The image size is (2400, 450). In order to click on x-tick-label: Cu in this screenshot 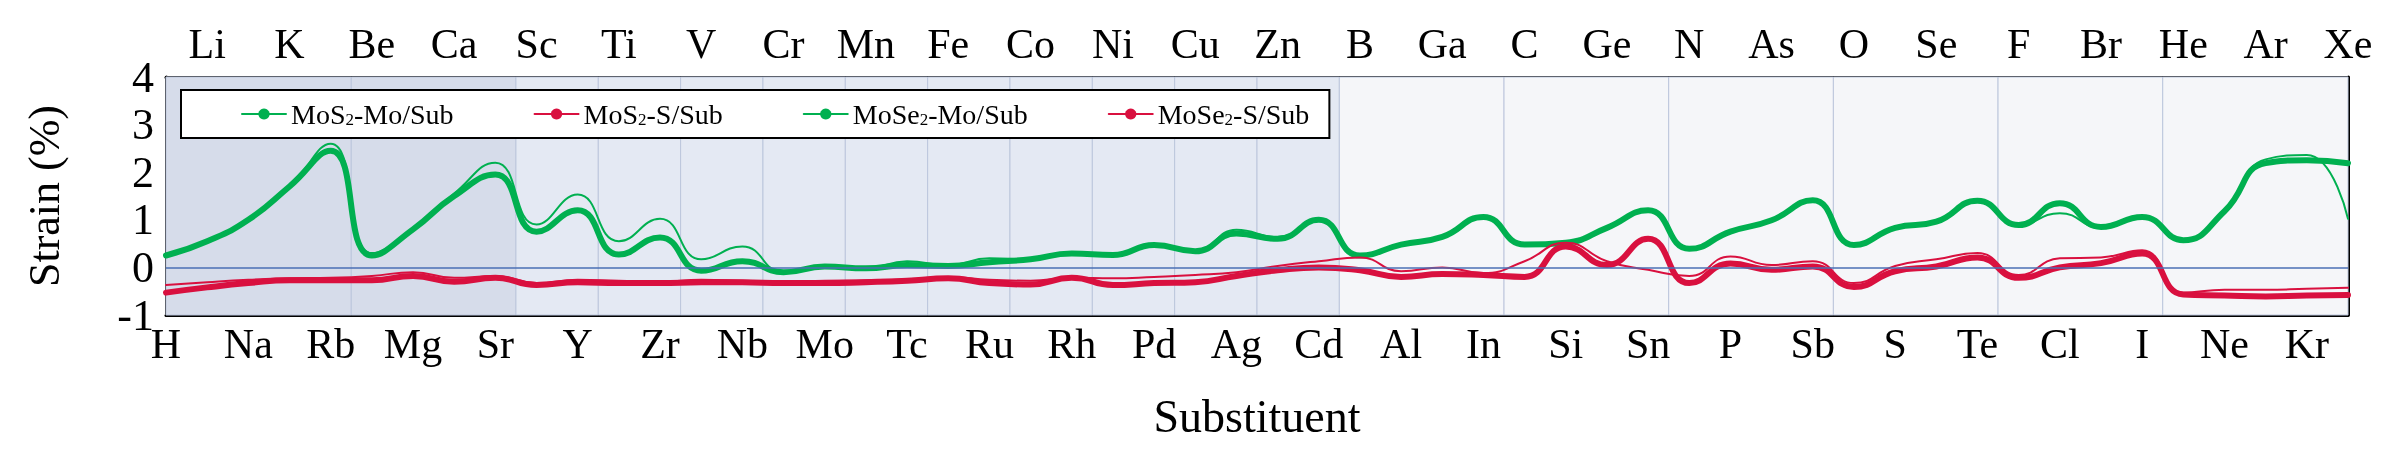, I will do `click(1195, 44)`.